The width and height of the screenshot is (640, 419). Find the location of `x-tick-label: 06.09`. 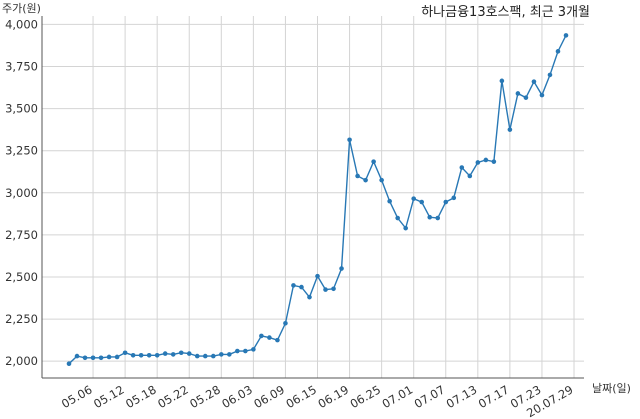

x-tick-label: 06.09 is located at coordinates (269, 396).